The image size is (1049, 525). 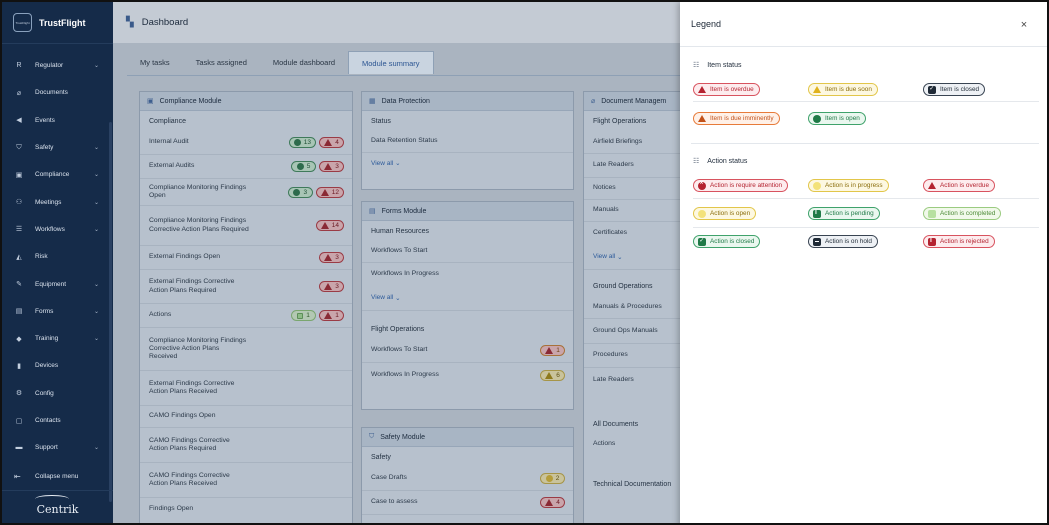 I want to click on list-item: Actions 1 1, so click(x=246, y=316).